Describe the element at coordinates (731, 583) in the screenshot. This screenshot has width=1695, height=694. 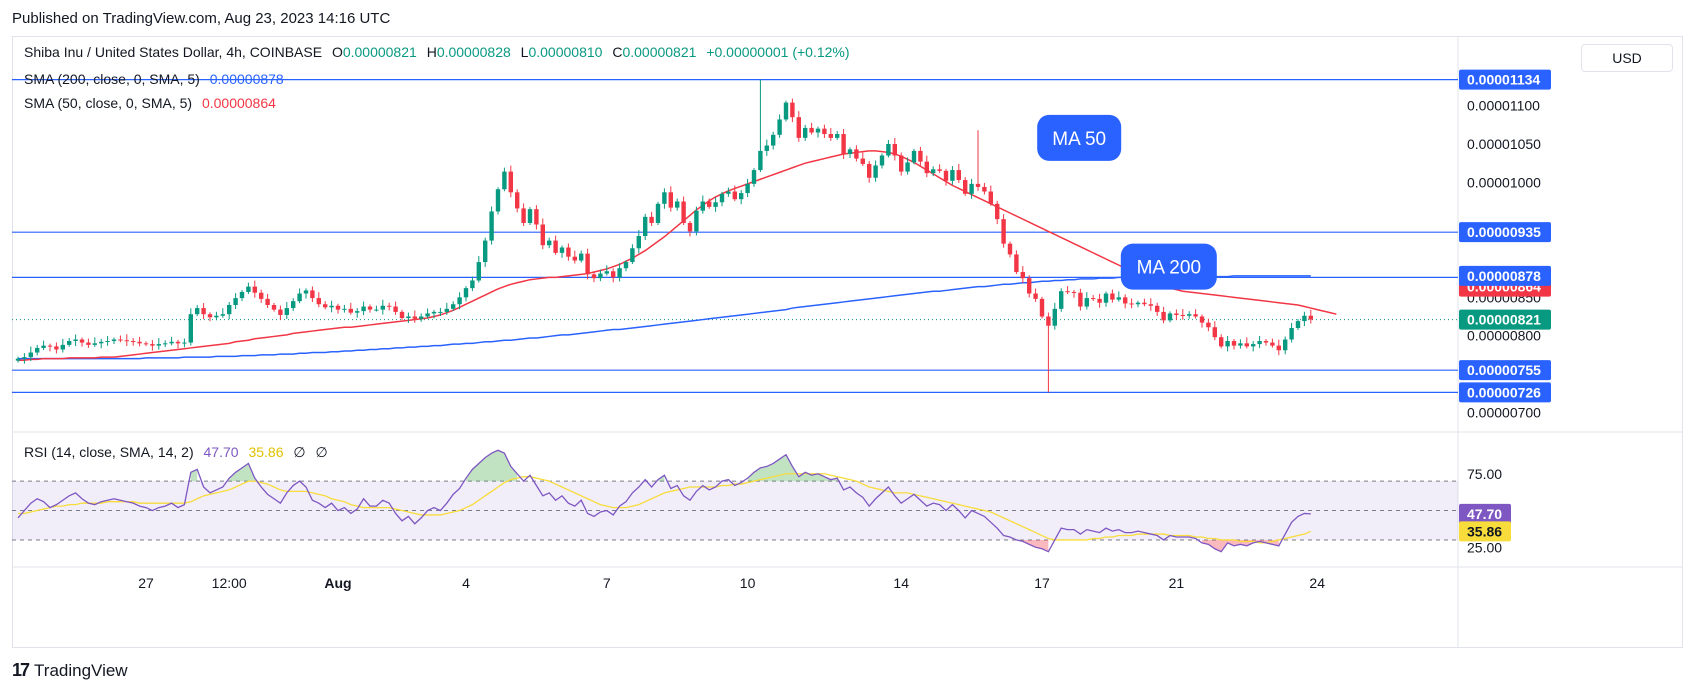
I see `time-axis: 27 12:00 Aug 4 7 10 14 17 21 24` at that location.